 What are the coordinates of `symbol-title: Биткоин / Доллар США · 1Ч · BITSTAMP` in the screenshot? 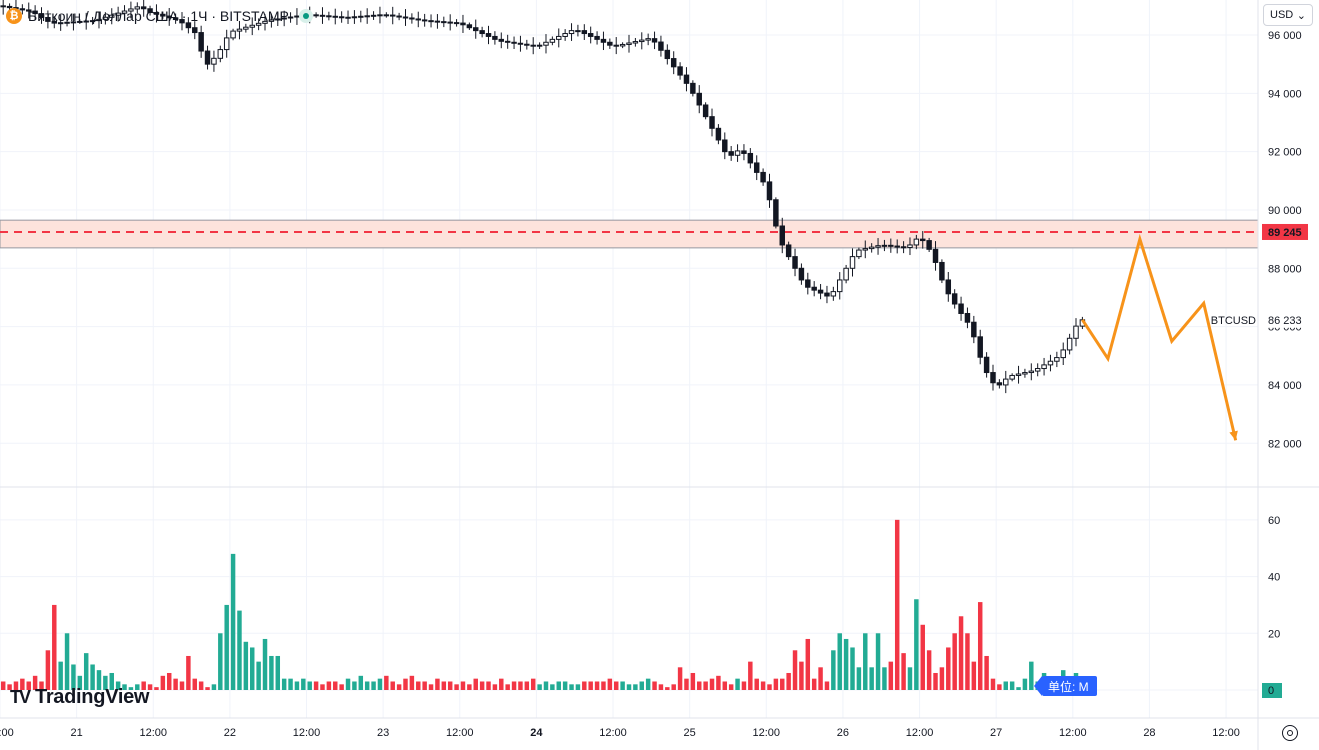 It's located at (158, 16).